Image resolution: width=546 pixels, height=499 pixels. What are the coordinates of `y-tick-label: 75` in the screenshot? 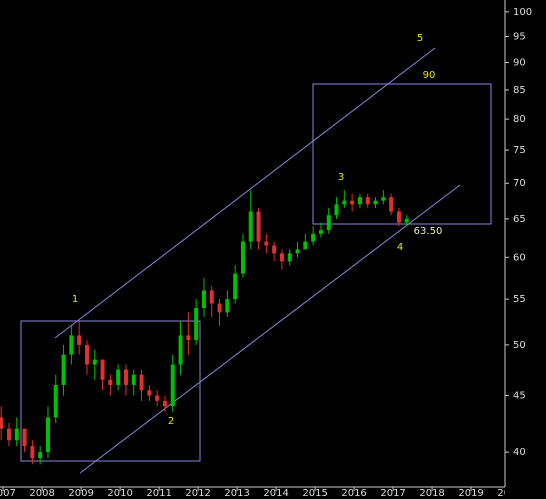 It's located at (519, 150).